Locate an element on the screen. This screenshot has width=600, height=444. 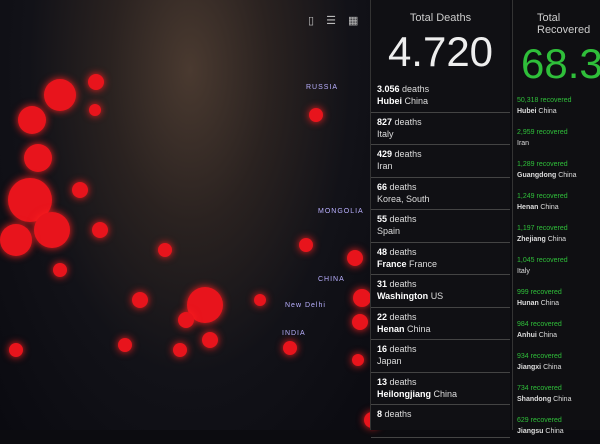
death-row: 16 deaths Japan is located at coordinates (440, 356).